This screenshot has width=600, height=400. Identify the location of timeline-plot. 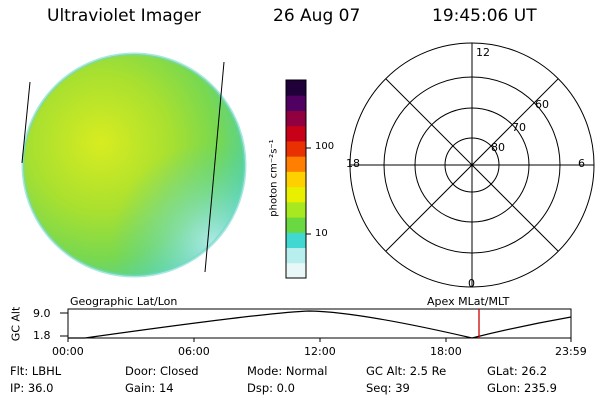
(316, 325).